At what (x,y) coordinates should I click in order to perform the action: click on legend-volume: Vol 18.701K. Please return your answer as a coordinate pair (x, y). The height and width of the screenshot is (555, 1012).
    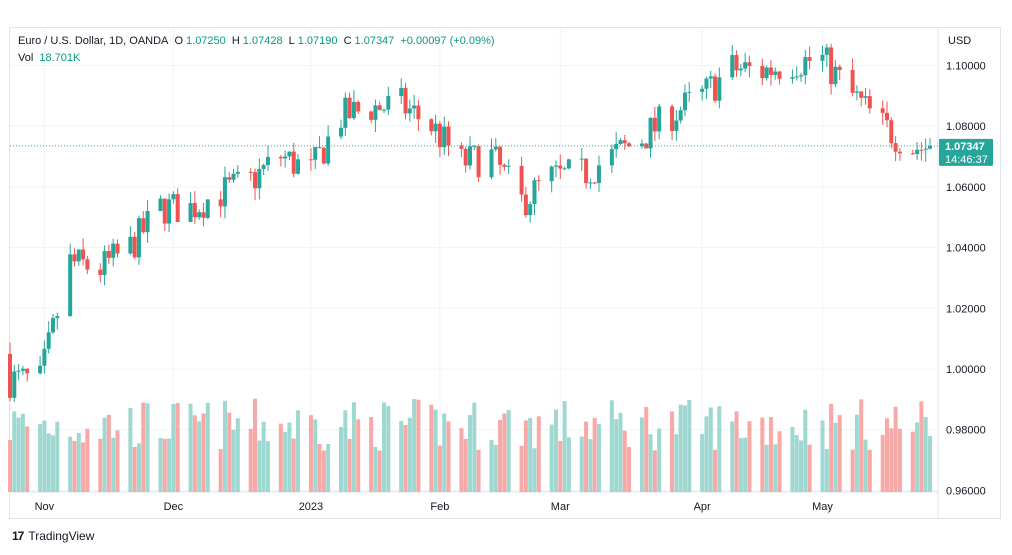
    Looking at the image, I should click on (50, 58).